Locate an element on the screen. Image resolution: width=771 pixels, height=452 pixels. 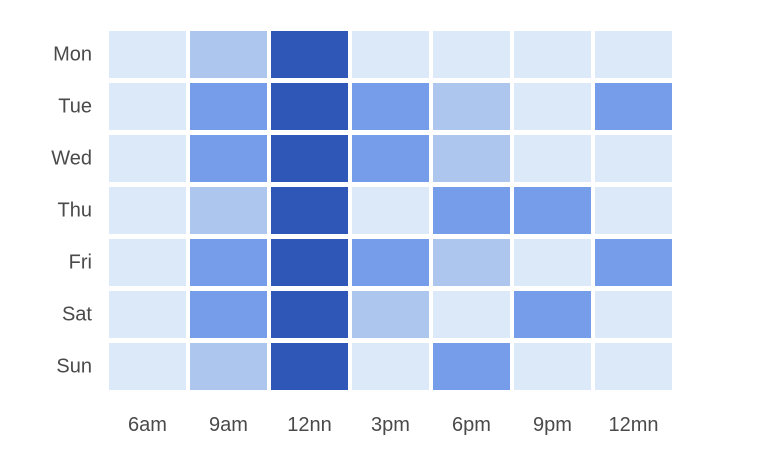
y-tick-label: Sun is located at coordinates (74, 367).